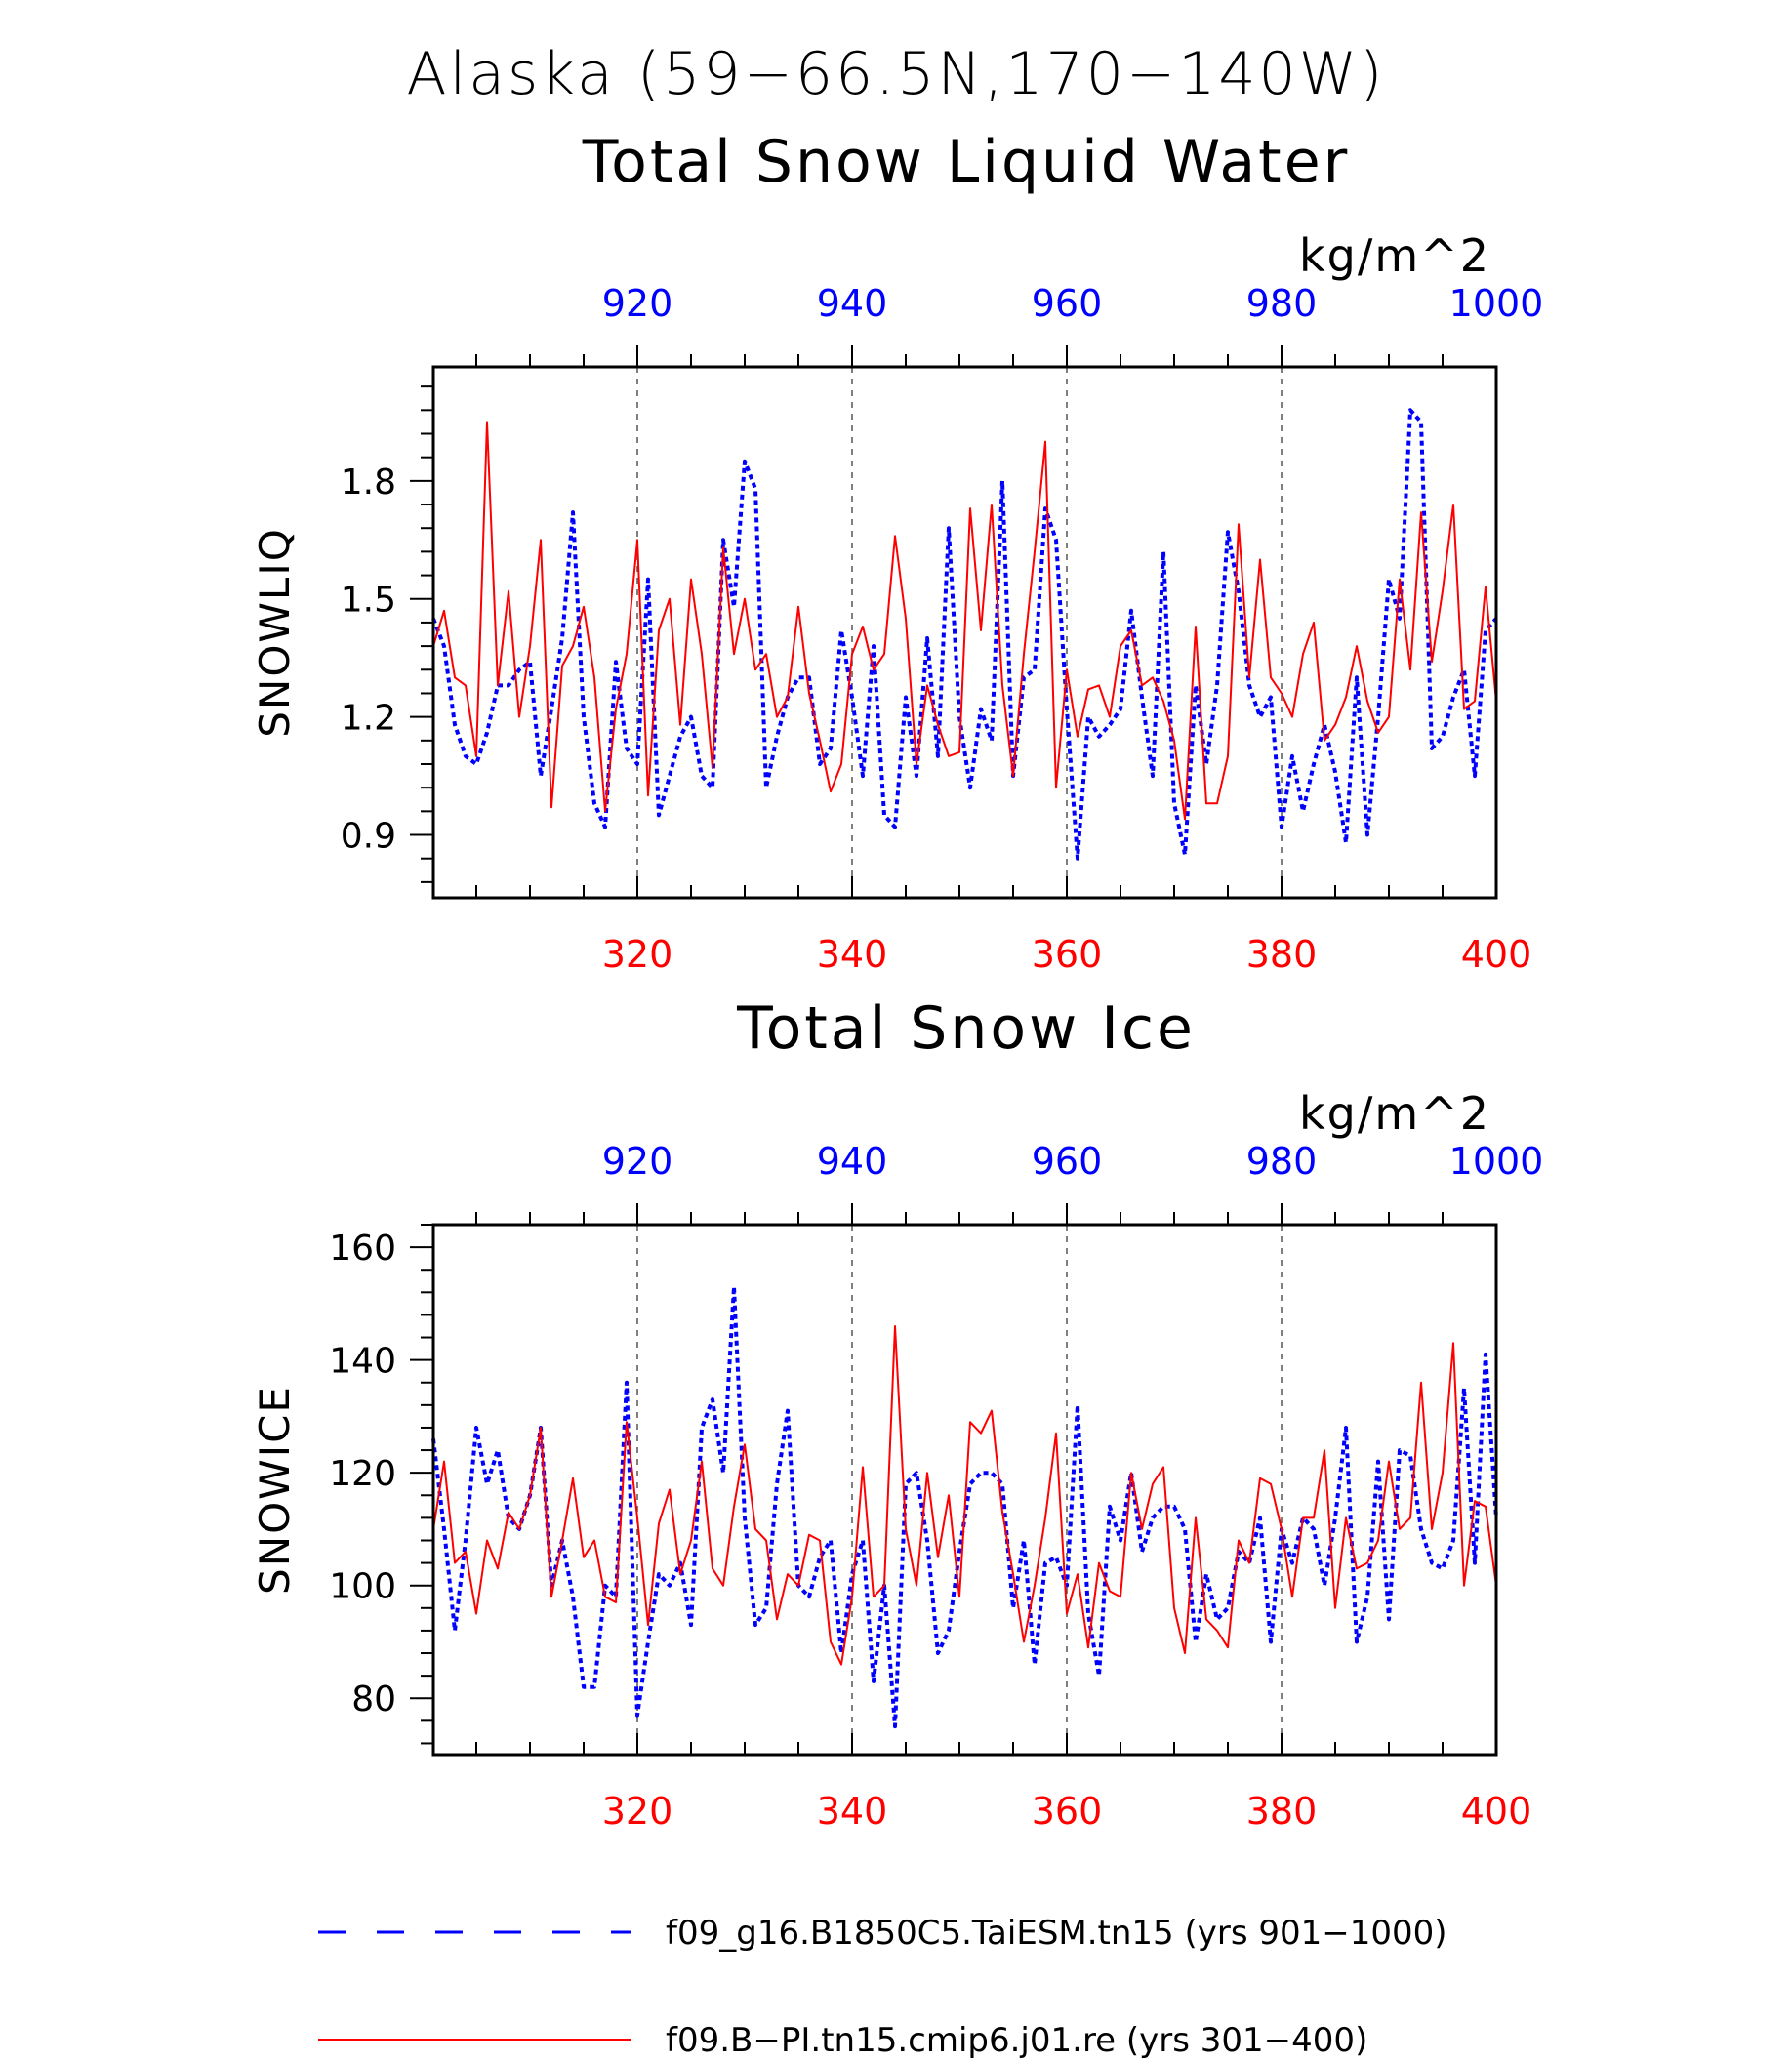  Describe the element at coordinates (362, 1587) in the screenshot. I see `y-tick-label: 100` at that location.